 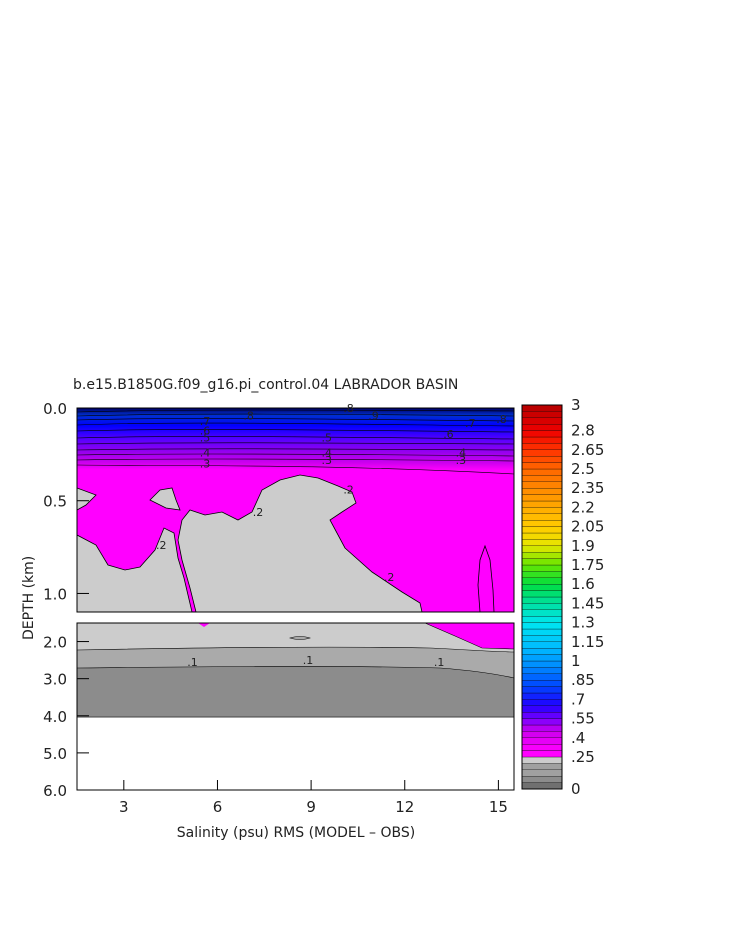 What do you see at coordinates (55, 680) in the screenshot?
I see `y-tick-label-lower: 3.0` at bounding box center [55, 680].